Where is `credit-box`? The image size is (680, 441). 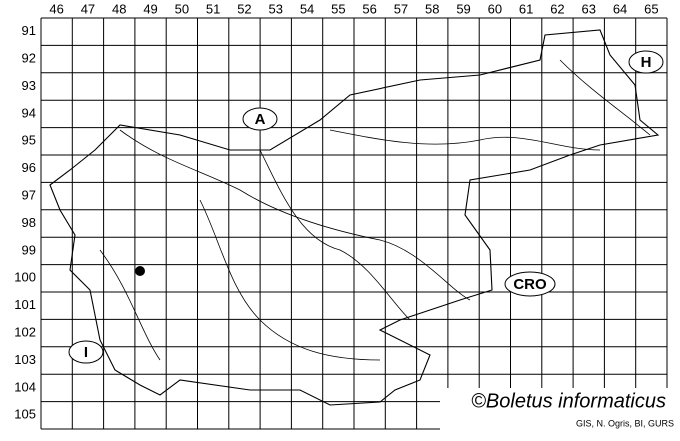 credit-box is located at coordinates (558, 410).